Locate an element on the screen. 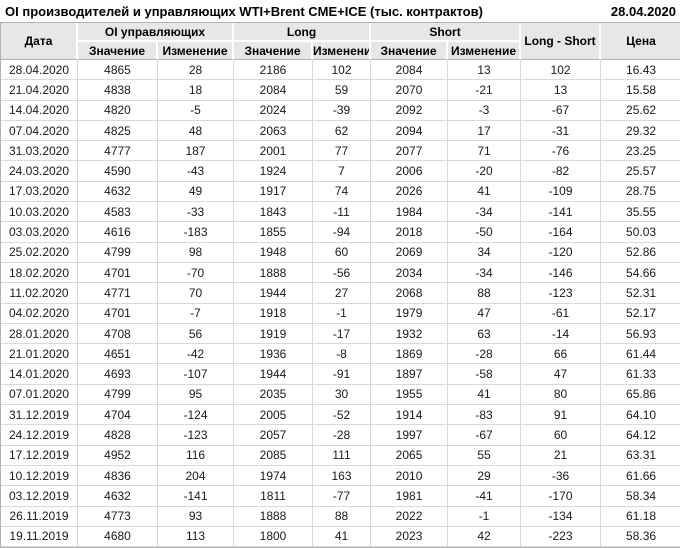 Image resolution: width=680 pixels, height=548 pixels. cell-long-short: -76 is located at coordinates (561, 151).